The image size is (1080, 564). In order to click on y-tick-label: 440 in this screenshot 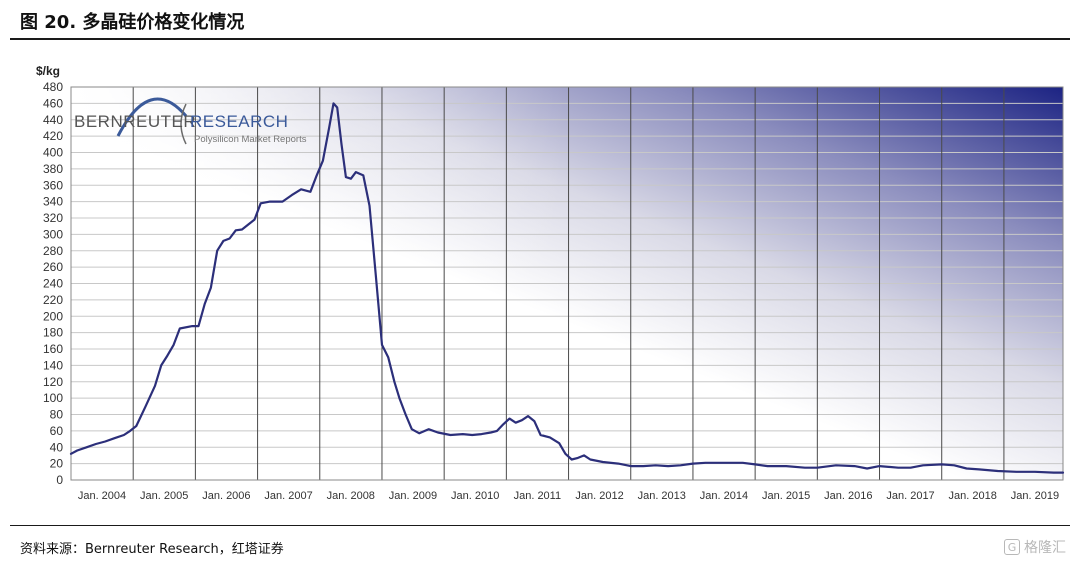, I will do `click(53, 120)`.